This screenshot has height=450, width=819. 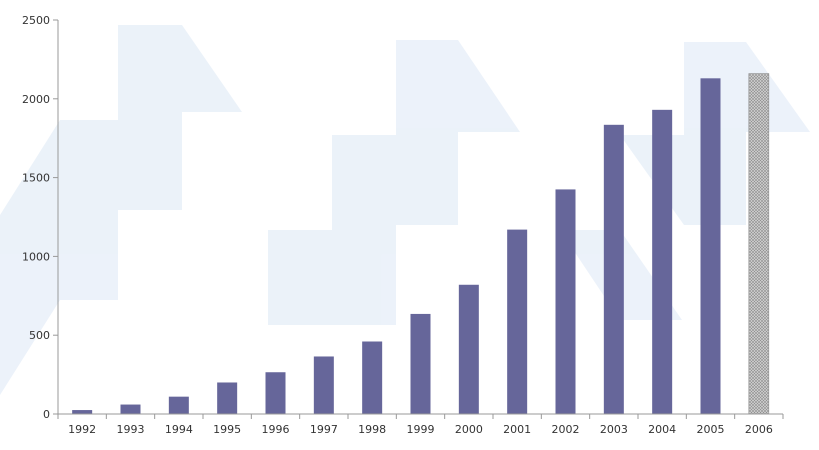 I want to click on x-tick-label: 2003, so click(x=614, y=429).